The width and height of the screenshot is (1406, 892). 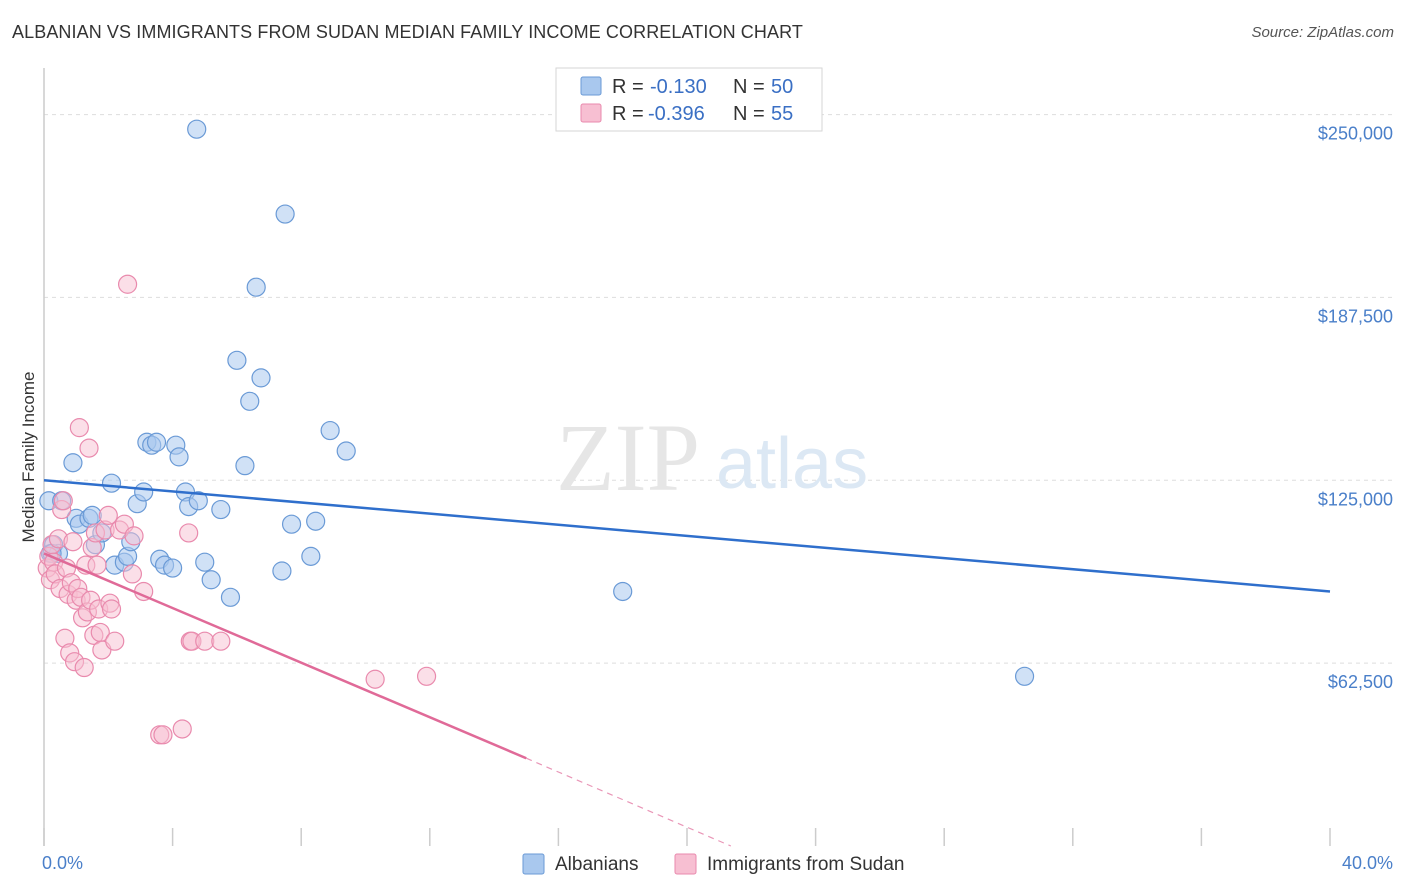 What do you see at coordinates (1355, 134) in the screenshot?
I see `y-tick-label-3: $250,000` at bounding box center [1355, 134].